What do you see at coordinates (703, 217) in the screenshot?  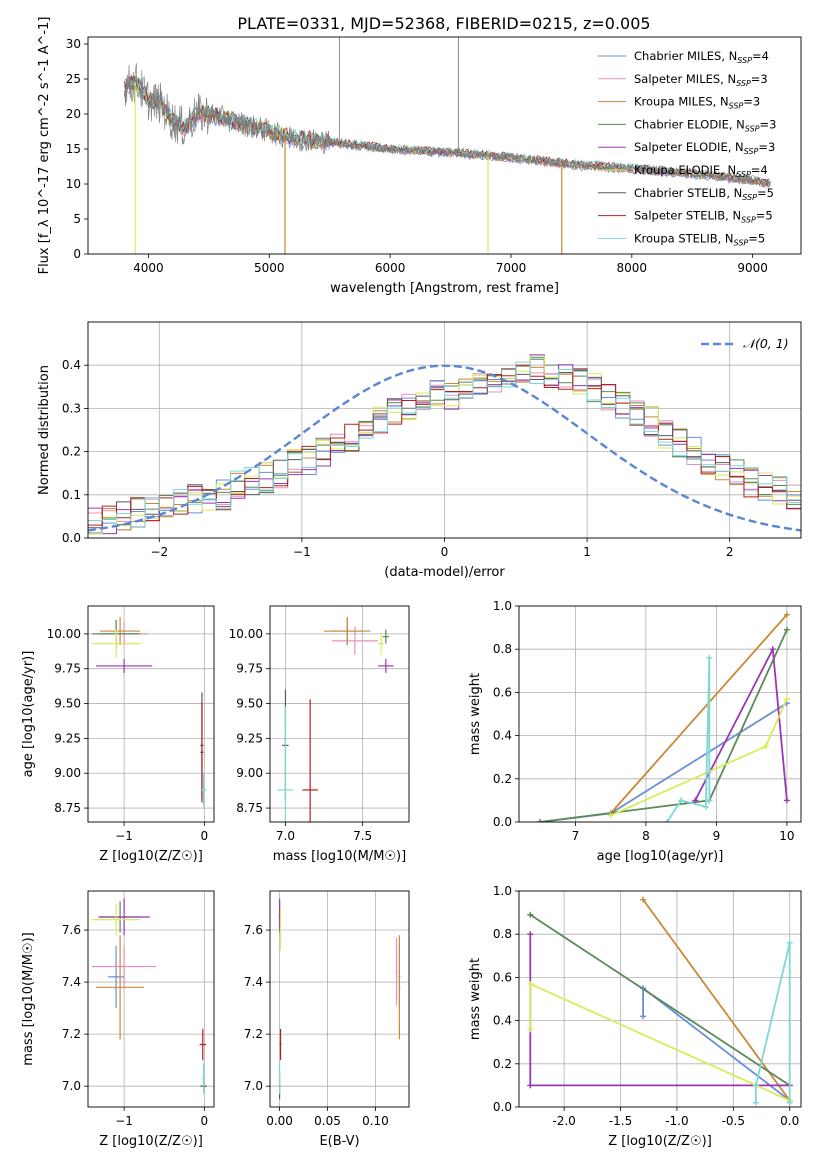 I see `legend-entry: Salpeter STELIB, NSSP=5` at bounding box center [703, 217].